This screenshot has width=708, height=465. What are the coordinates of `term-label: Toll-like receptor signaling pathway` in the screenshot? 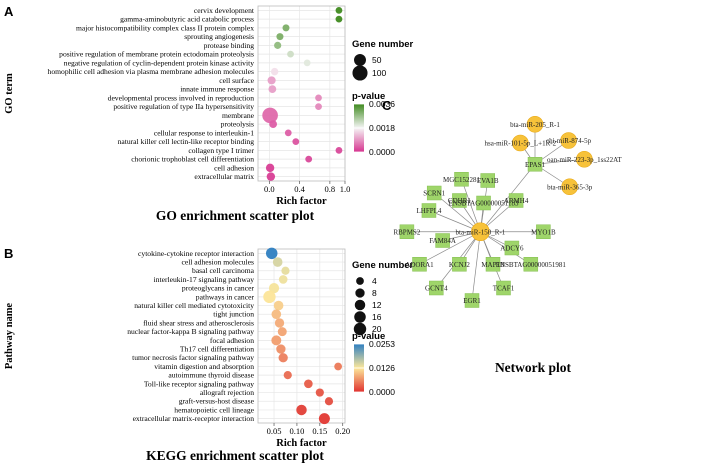 It's located at (199, 383).